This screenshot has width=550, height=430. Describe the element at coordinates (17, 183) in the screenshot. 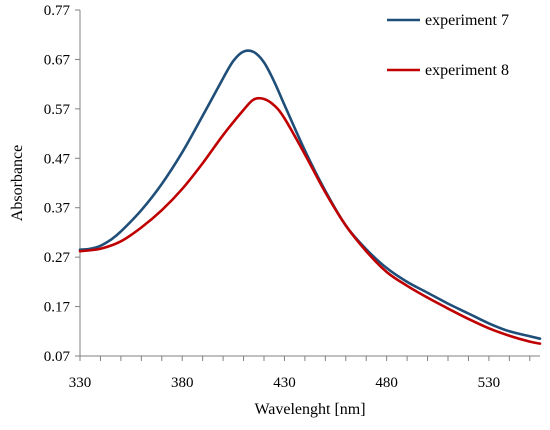

I see `y-axis-title: Absorbance` at that location.